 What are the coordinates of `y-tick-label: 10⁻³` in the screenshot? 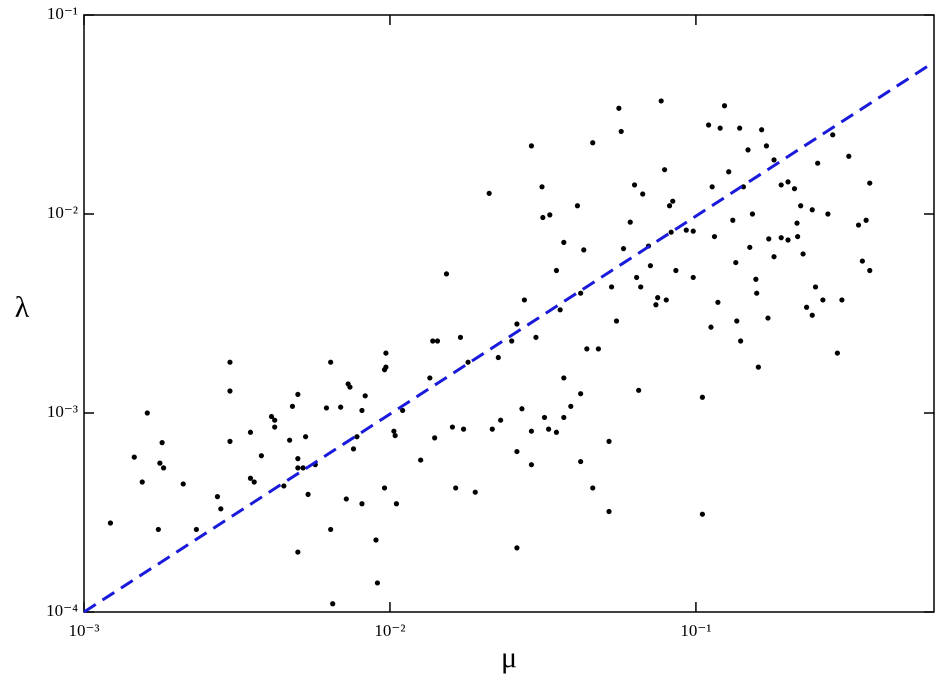 It's located at (62, 411).